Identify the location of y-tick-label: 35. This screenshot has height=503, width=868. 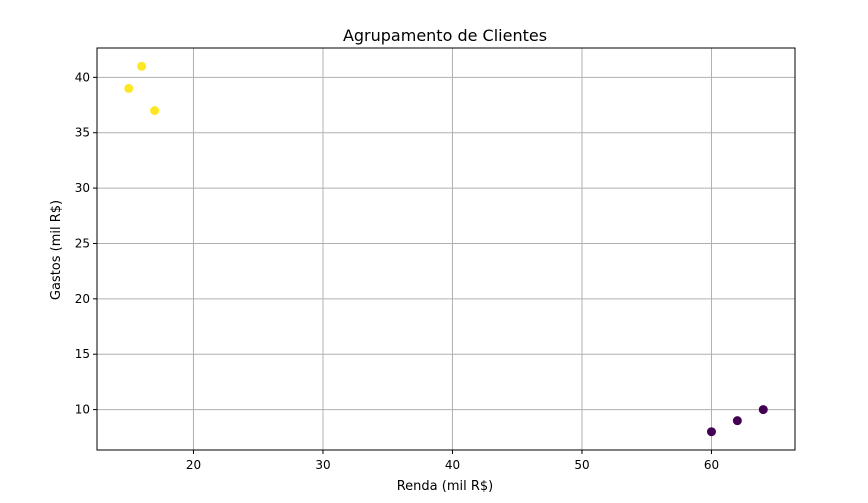
(82, 133).